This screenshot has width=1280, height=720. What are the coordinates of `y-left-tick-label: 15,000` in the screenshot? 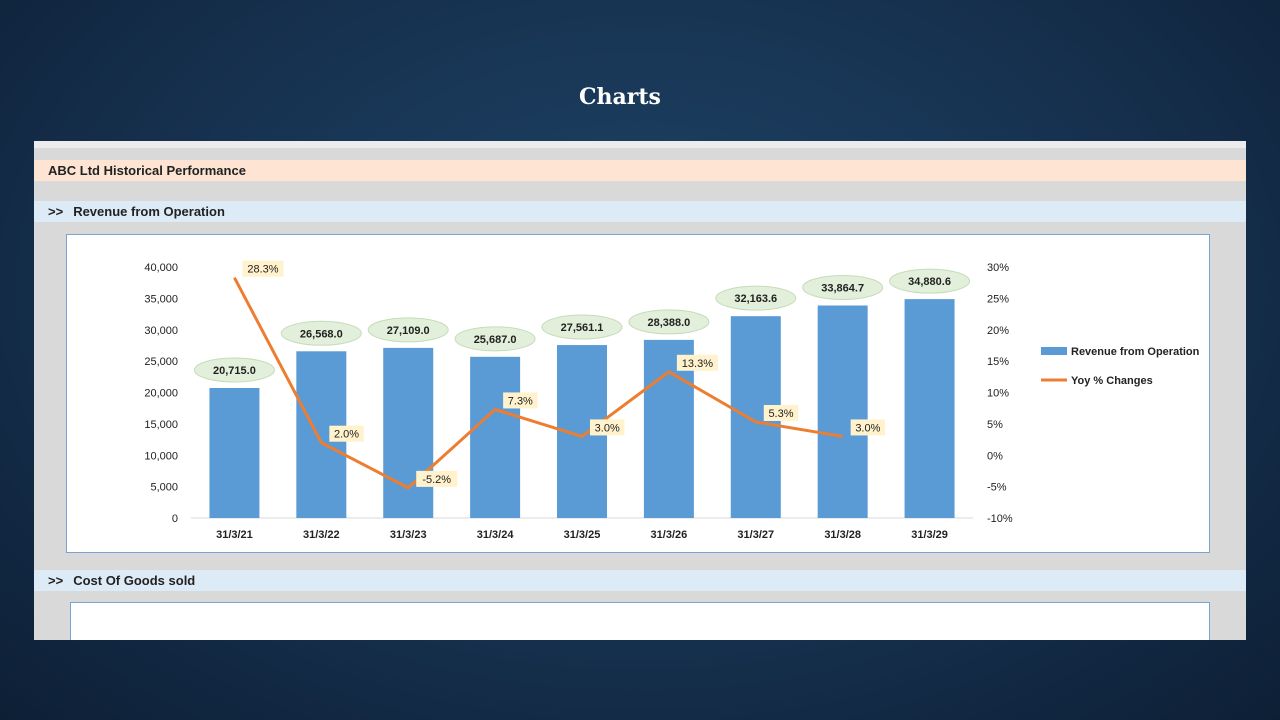 It's located at (161, 425).